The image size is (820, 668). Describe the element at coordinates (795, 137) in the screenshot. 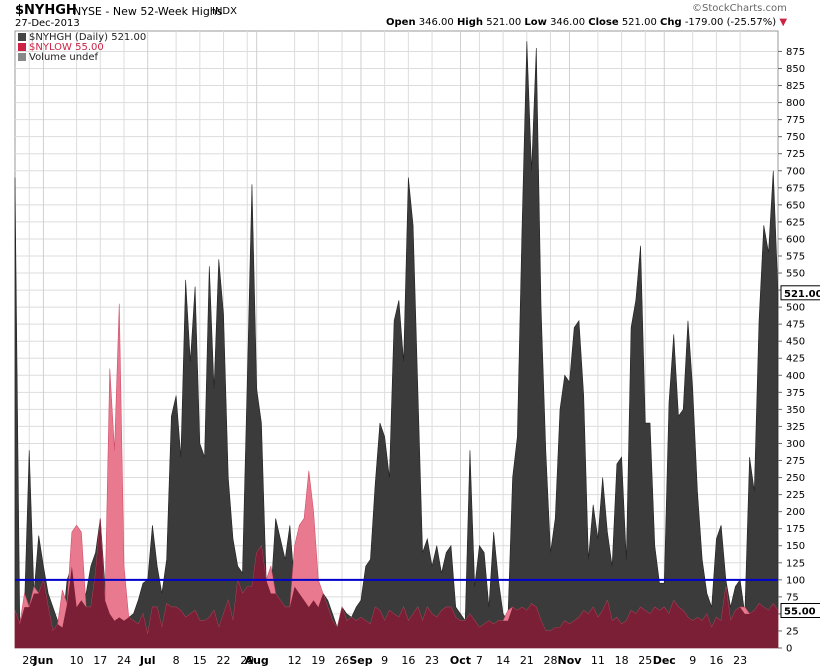

I see `y-tick-label: 750` at that location.